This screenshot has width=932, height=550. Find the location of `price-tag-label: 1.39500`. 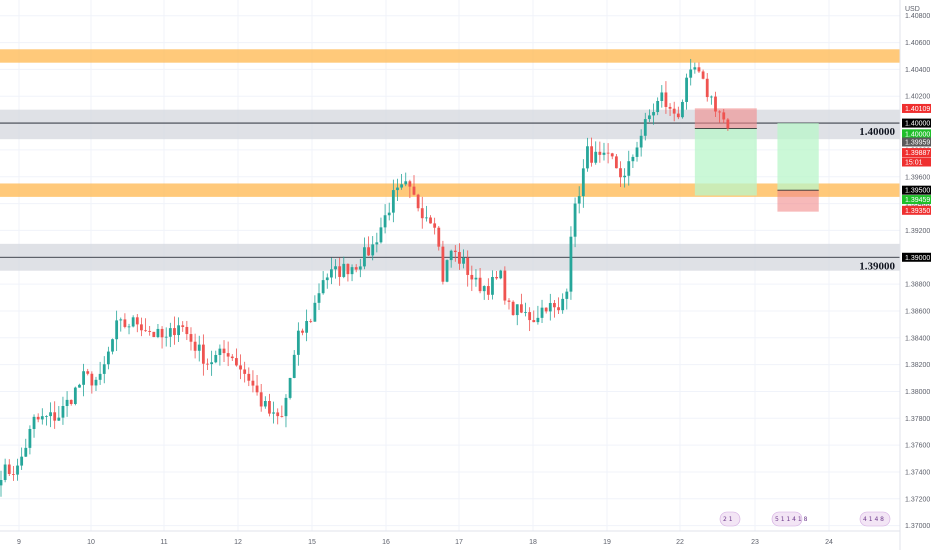

price-tag-label: 1.39500 is located at coordinates (917, 191).